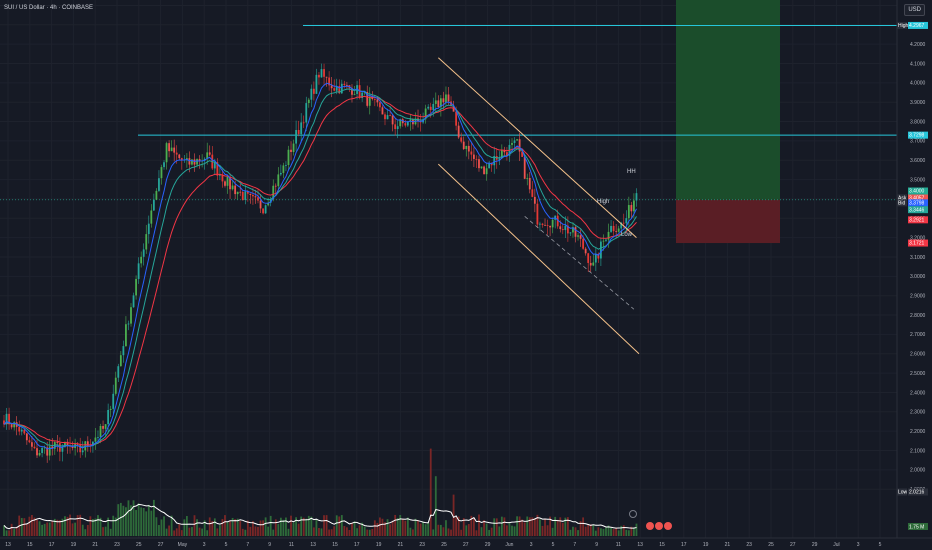 Image resolution: width=932 pixels, height=550 pixels. I want to click on price-tag-value: 3.4057, so click(917, 198).